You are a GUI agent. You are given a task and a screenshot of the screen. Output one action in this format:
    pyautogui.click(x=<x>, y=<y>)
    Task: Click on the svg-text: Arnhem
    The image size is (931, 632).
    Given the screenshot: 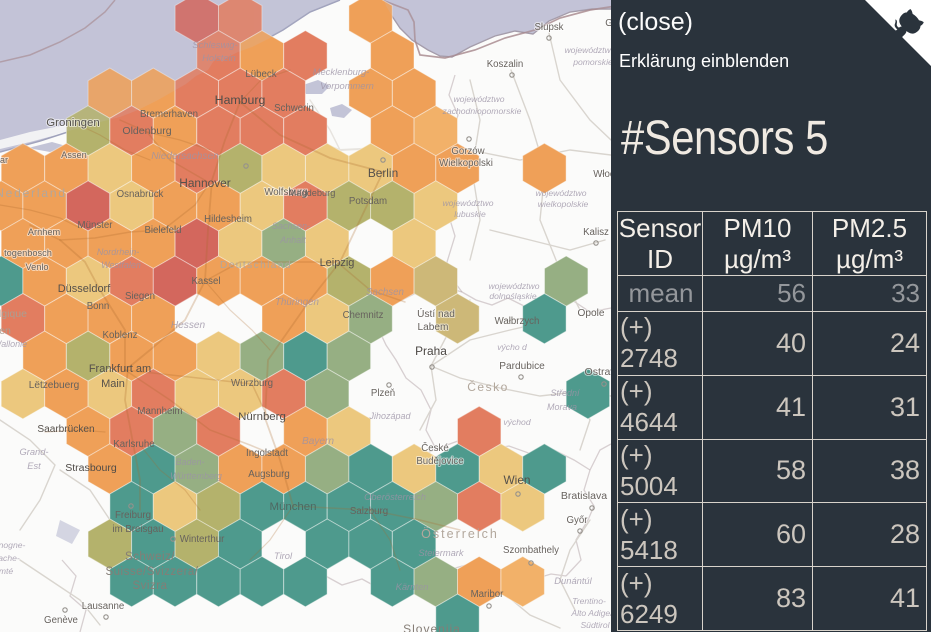 What is the action you would take?
    pyautogui.click(x=44, y=232)
    